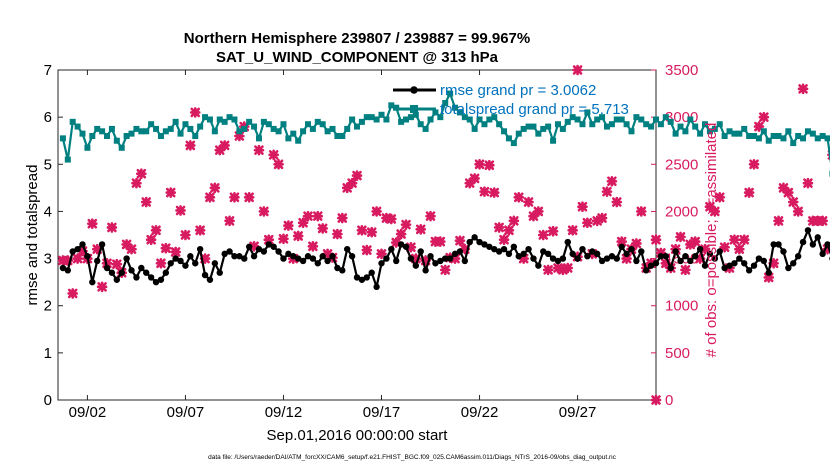  Describe the element at coordinates (48, 117) in the screenshot. I see `y-left-tick-label: 6` at that location.